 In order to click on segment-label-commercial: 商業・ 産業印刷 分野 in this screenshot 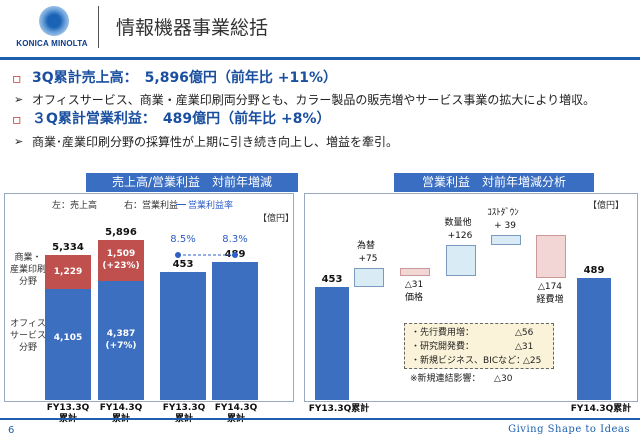, I will do `click(27, 270)`.